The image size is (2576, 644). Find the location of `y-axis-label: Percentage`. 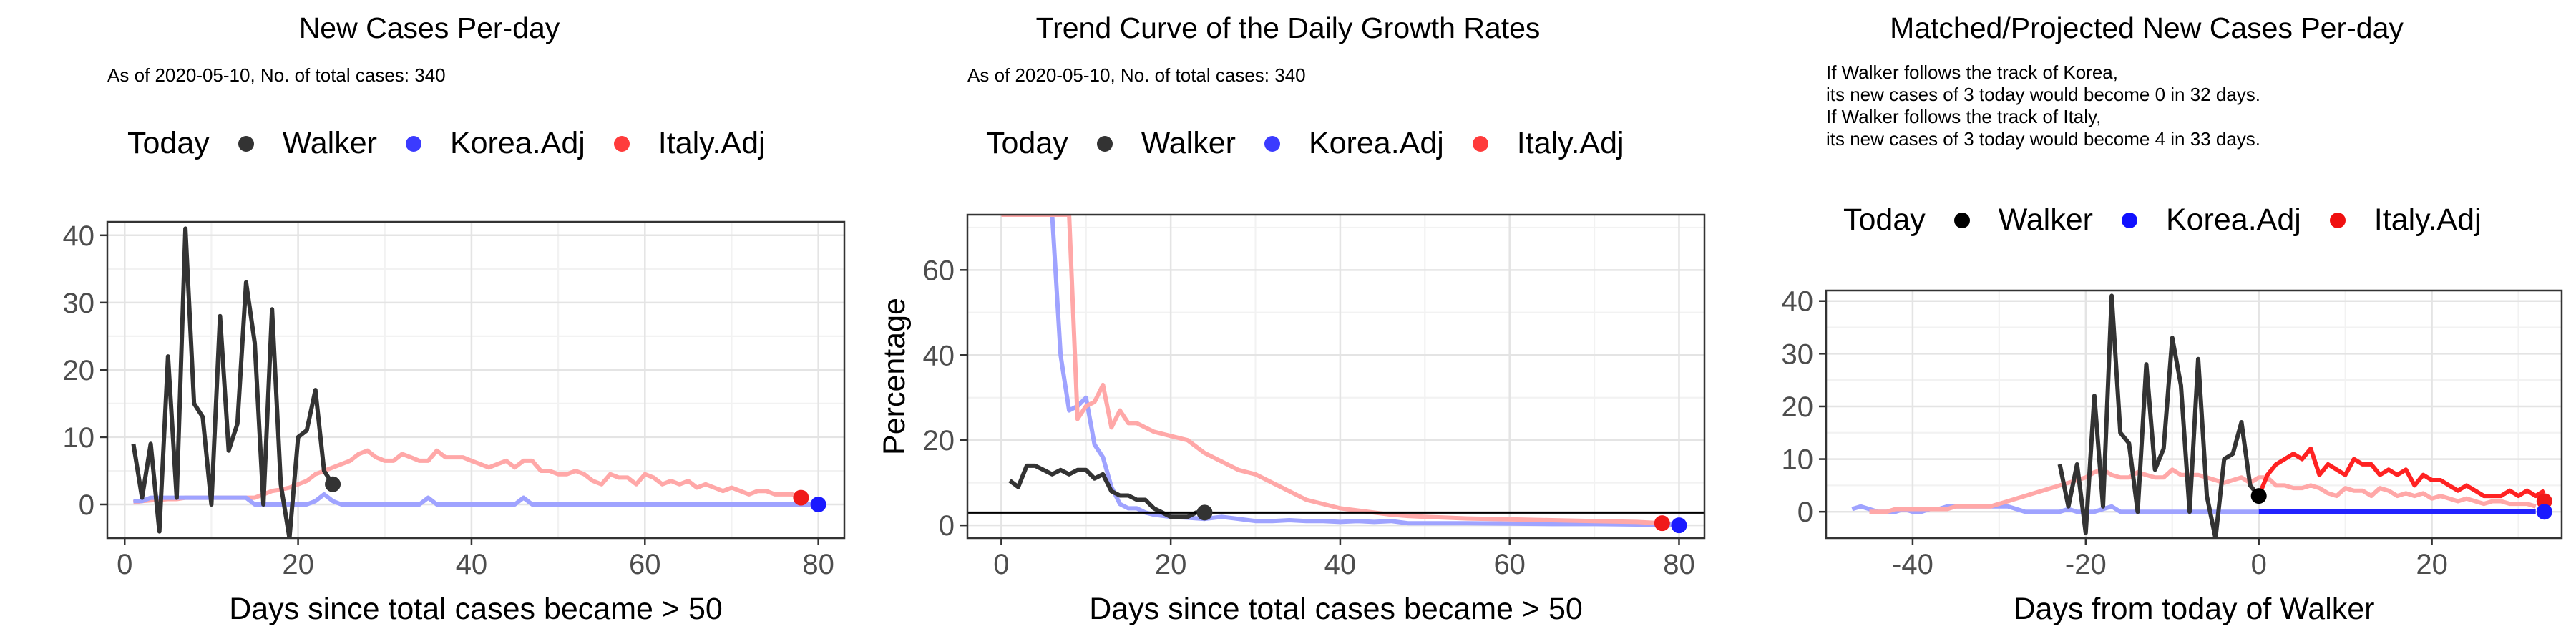

y-axis-label: Percentage is located at coordinates (894, 376).